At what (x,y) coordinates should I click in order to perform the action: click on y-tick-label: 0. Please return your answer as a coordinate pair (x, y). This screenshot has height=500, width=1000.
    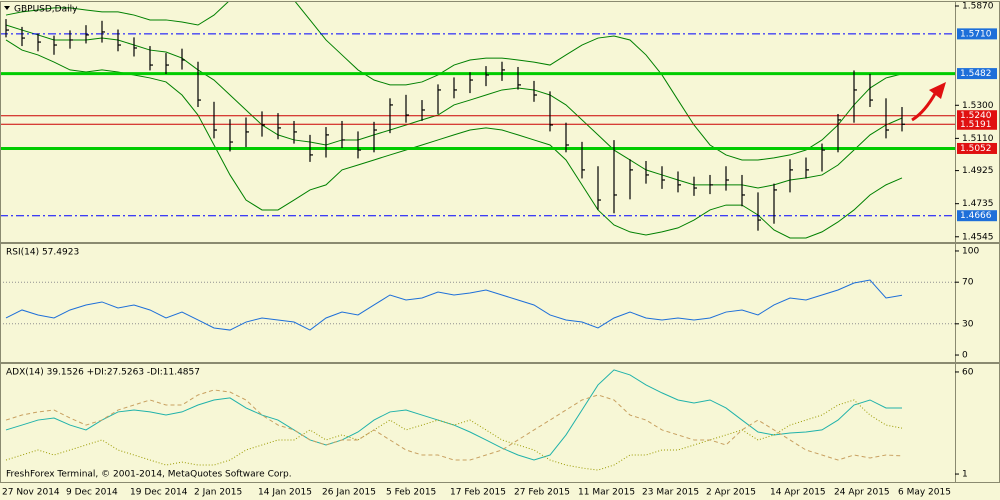
    Looking at the image, I should click on (965, 356).